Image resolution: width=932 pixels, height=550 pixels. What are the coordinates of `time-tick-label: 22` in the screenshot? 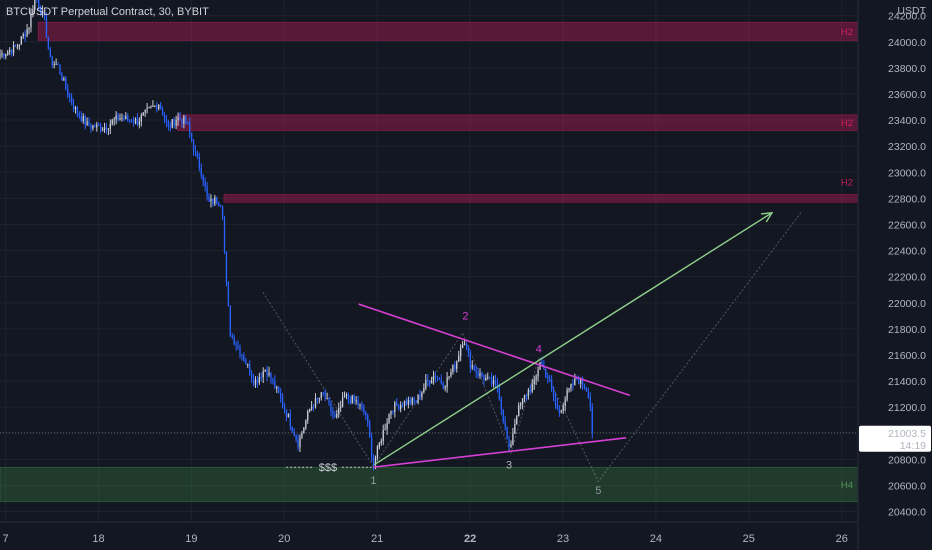 It's located at (470, 539).